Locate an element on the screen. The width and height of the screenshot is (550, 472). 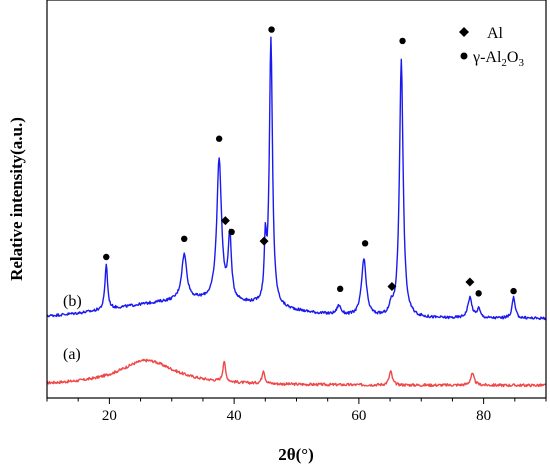
y-axis-title: Relative intensity(a.u.) is located at coordinates (16, 199).